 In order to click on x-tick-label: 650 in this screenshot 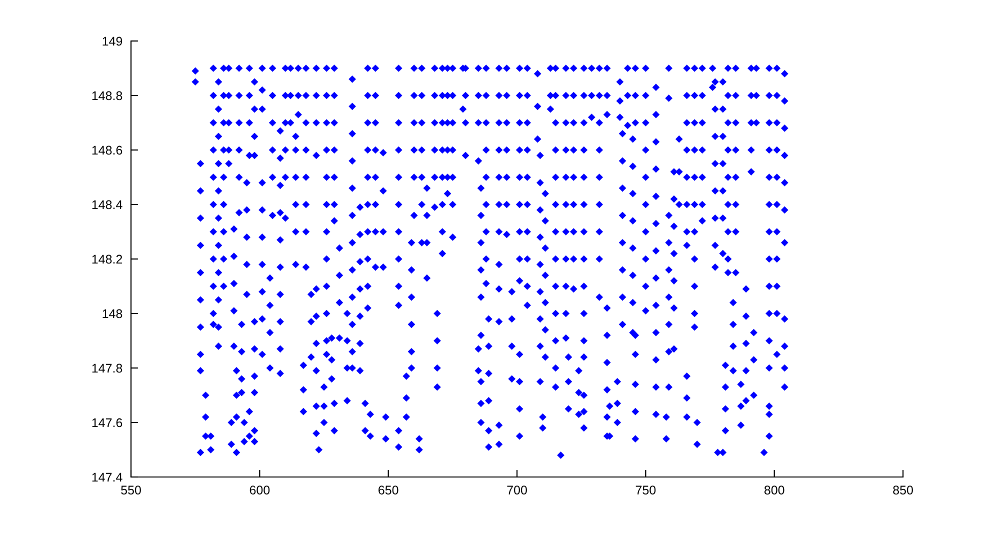, I will do `click(388, 490)`.